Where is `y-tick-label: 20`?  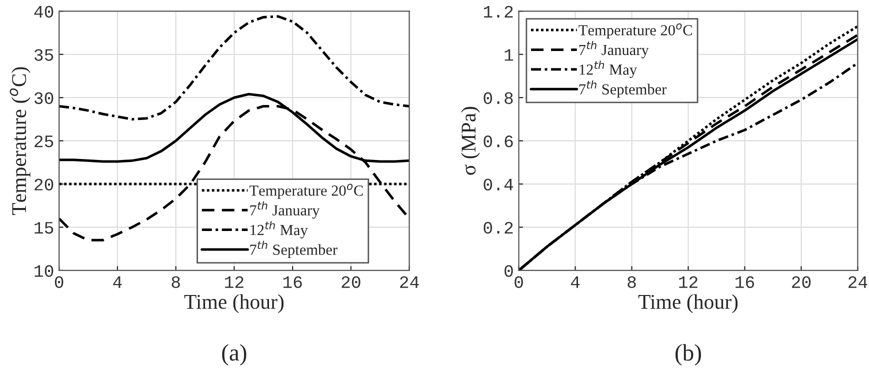
y-tick-label: 20 is located at coordinates (44, 184).